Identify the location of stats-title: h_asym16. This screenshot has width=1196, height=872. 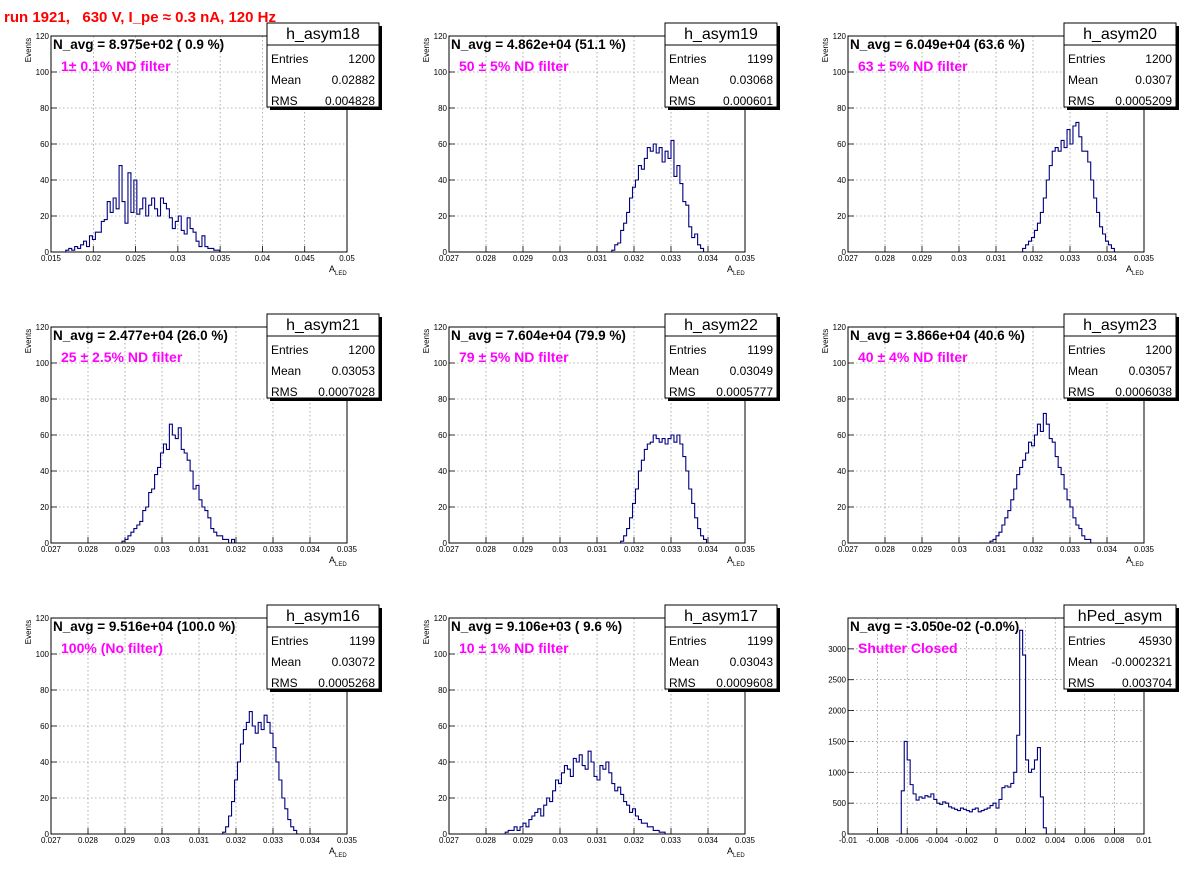
(323, 616).